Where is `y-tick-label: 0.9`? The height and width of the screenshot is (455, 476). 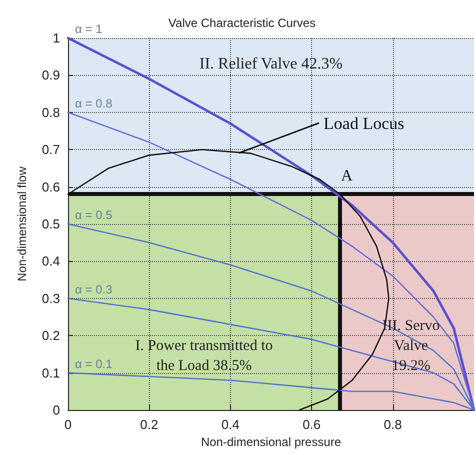
y-tick-label: 0.9 is located at coordinates (51, 75).